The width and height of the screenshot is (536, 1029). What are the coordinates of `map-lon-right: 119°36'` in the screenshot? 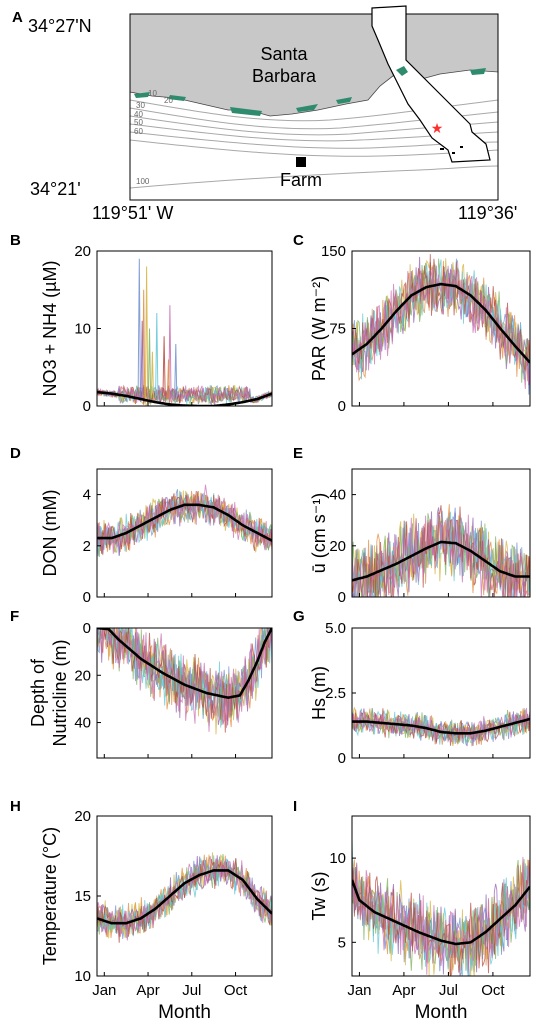 It's located at (487, 213).